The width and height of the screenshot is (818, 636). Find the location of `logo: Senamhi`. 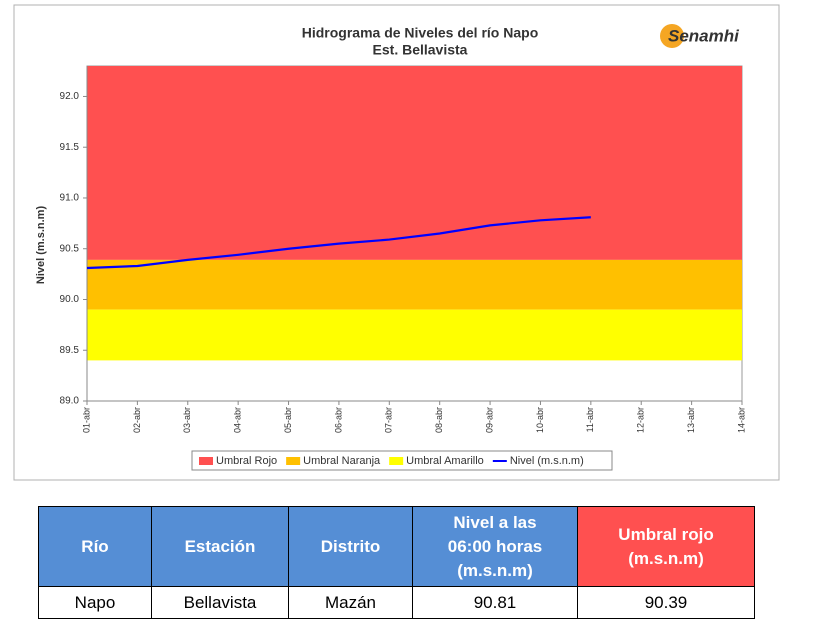

logo: Senamhi is located at coordinates (704, 35).